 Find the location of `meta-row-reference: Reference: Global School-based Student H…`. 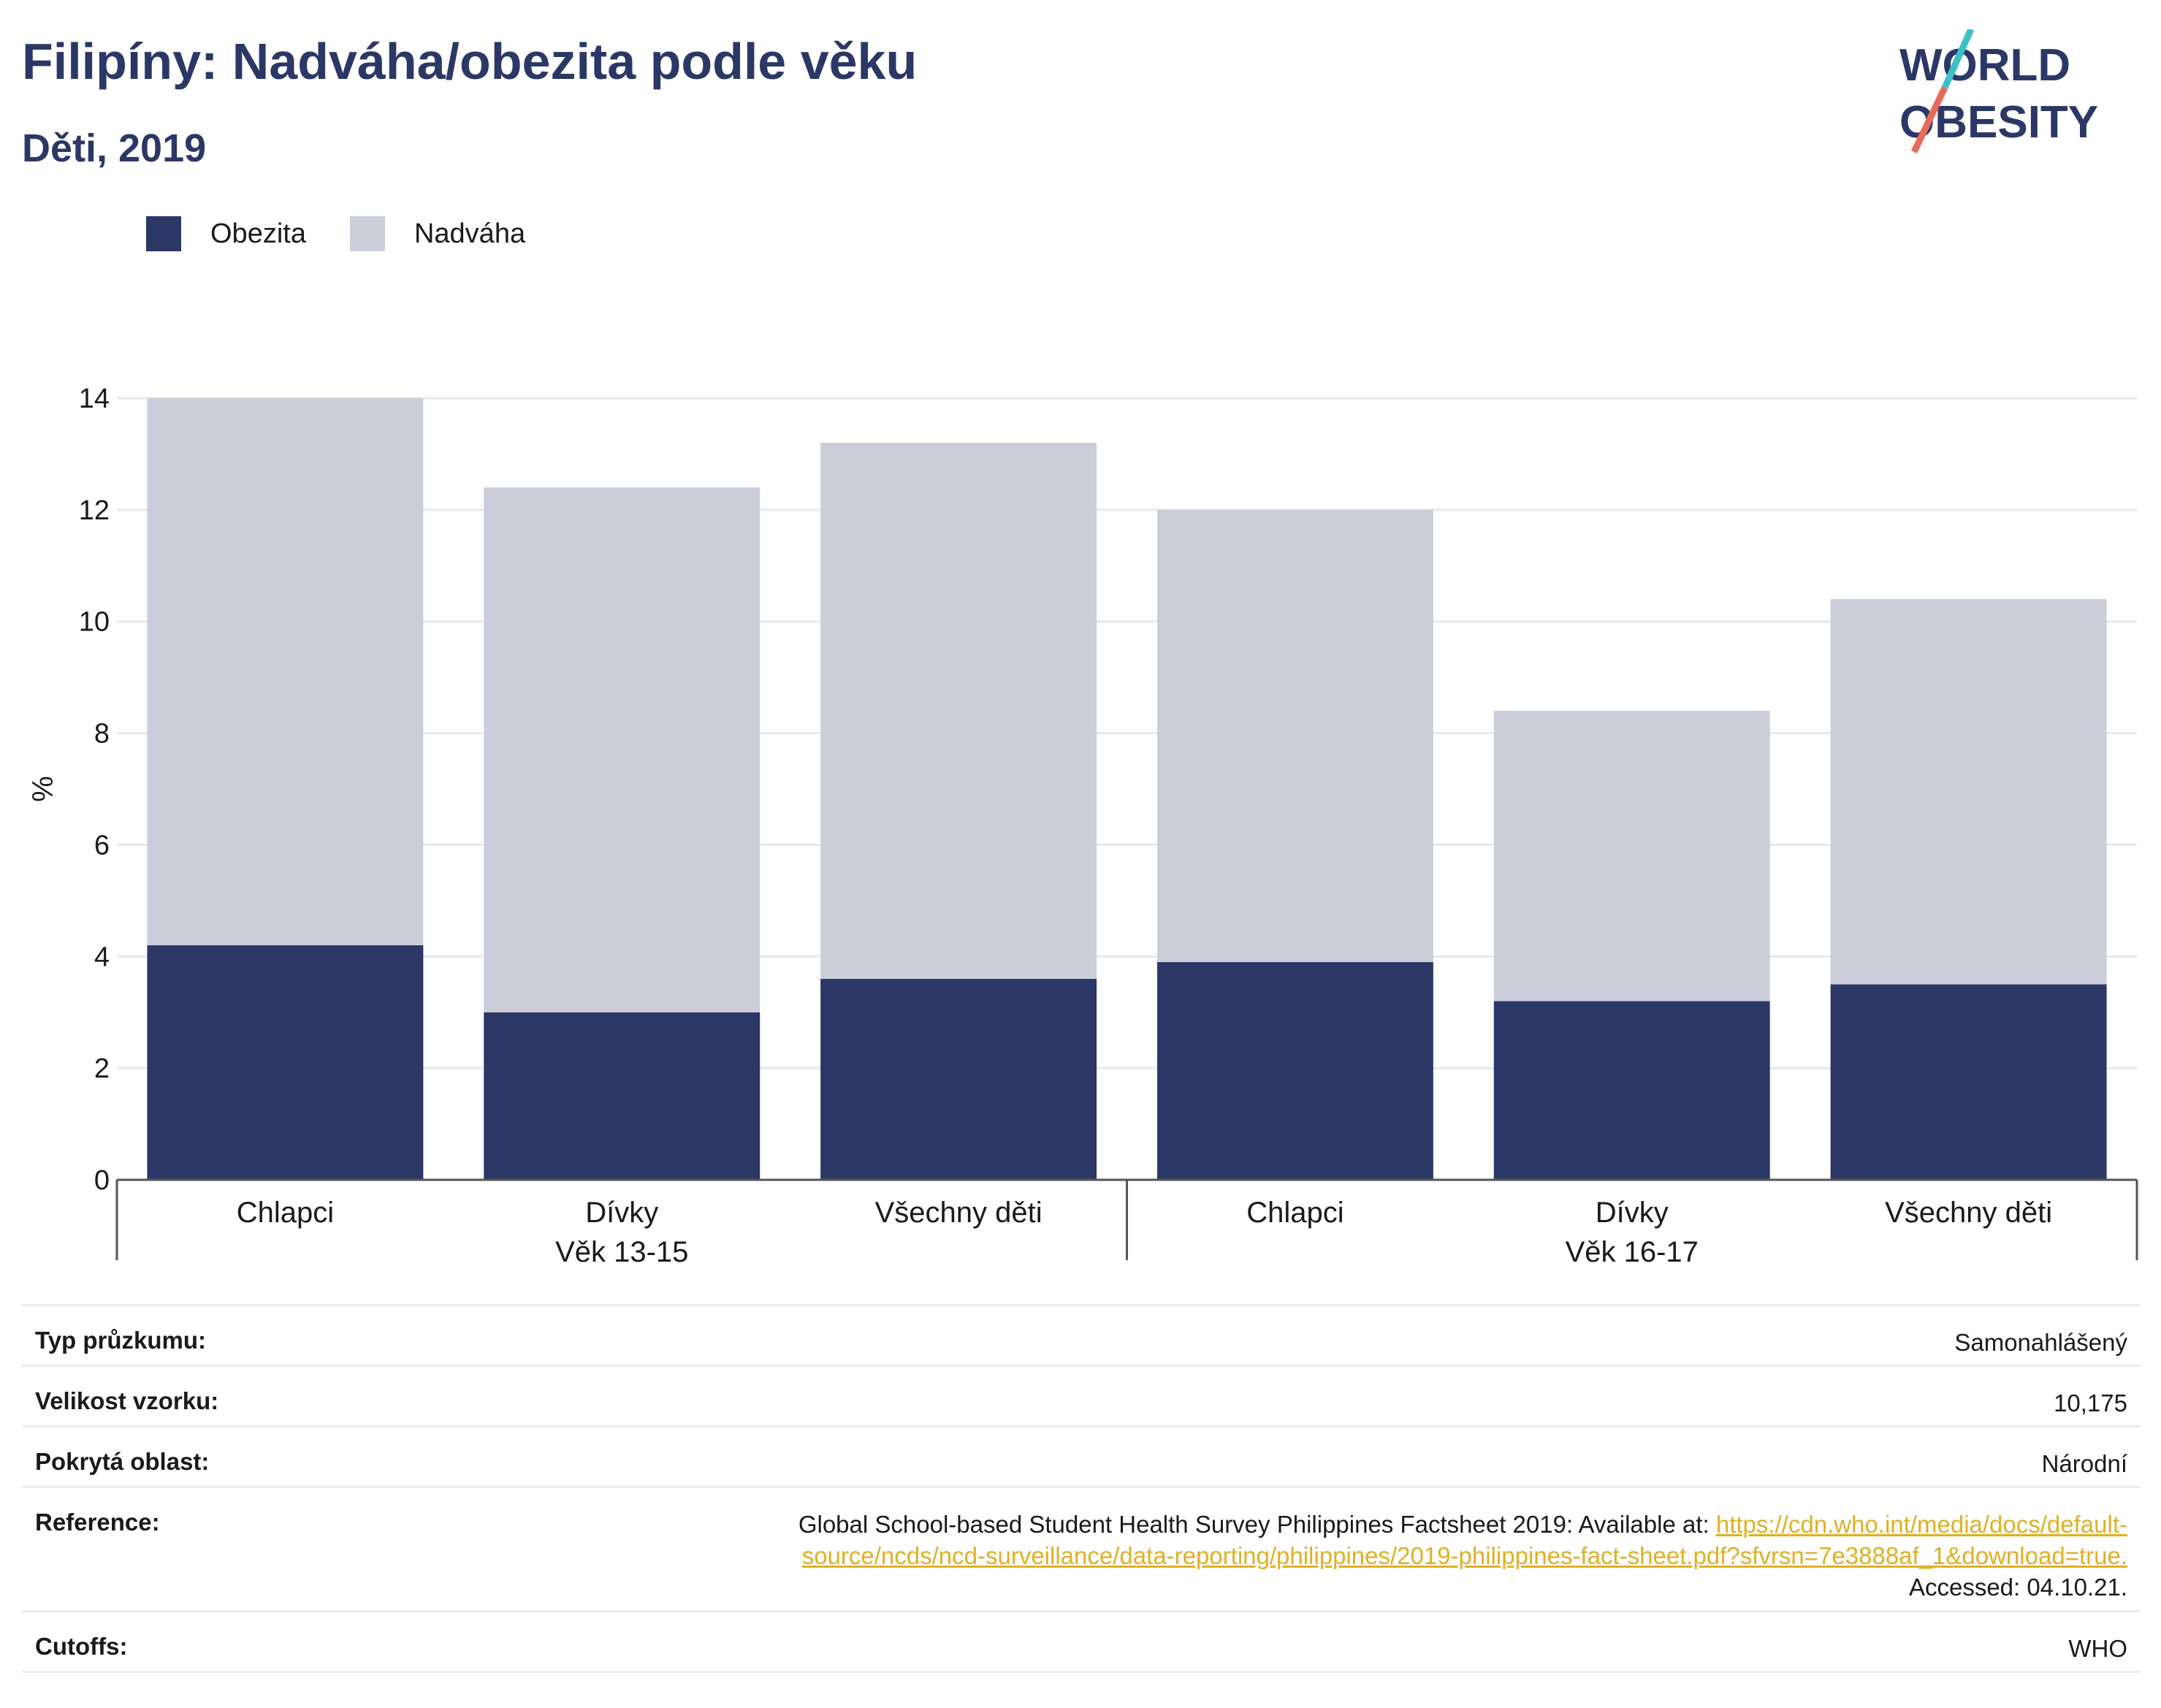

meta-row-reference: Reference: Global School-based Student H… is located at coordinates (1081, 1548).